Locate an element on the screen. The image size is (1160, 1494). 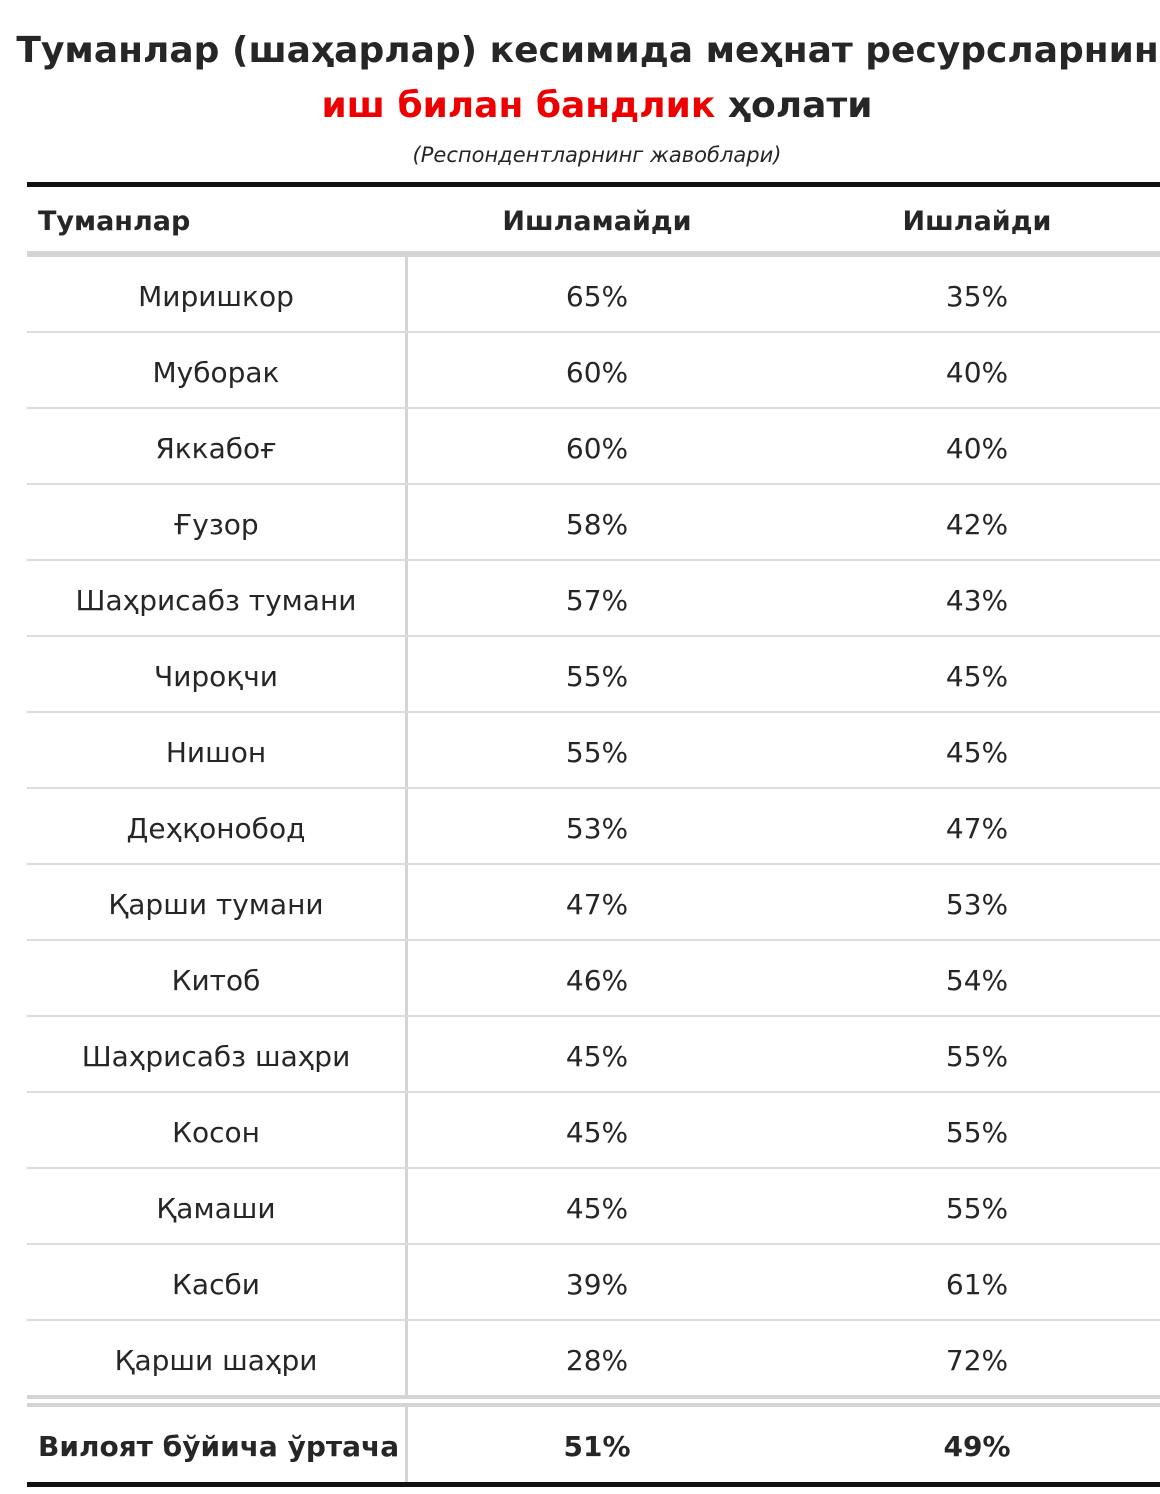
row-district: Қарши тумани is located at coordinates (216, 904).